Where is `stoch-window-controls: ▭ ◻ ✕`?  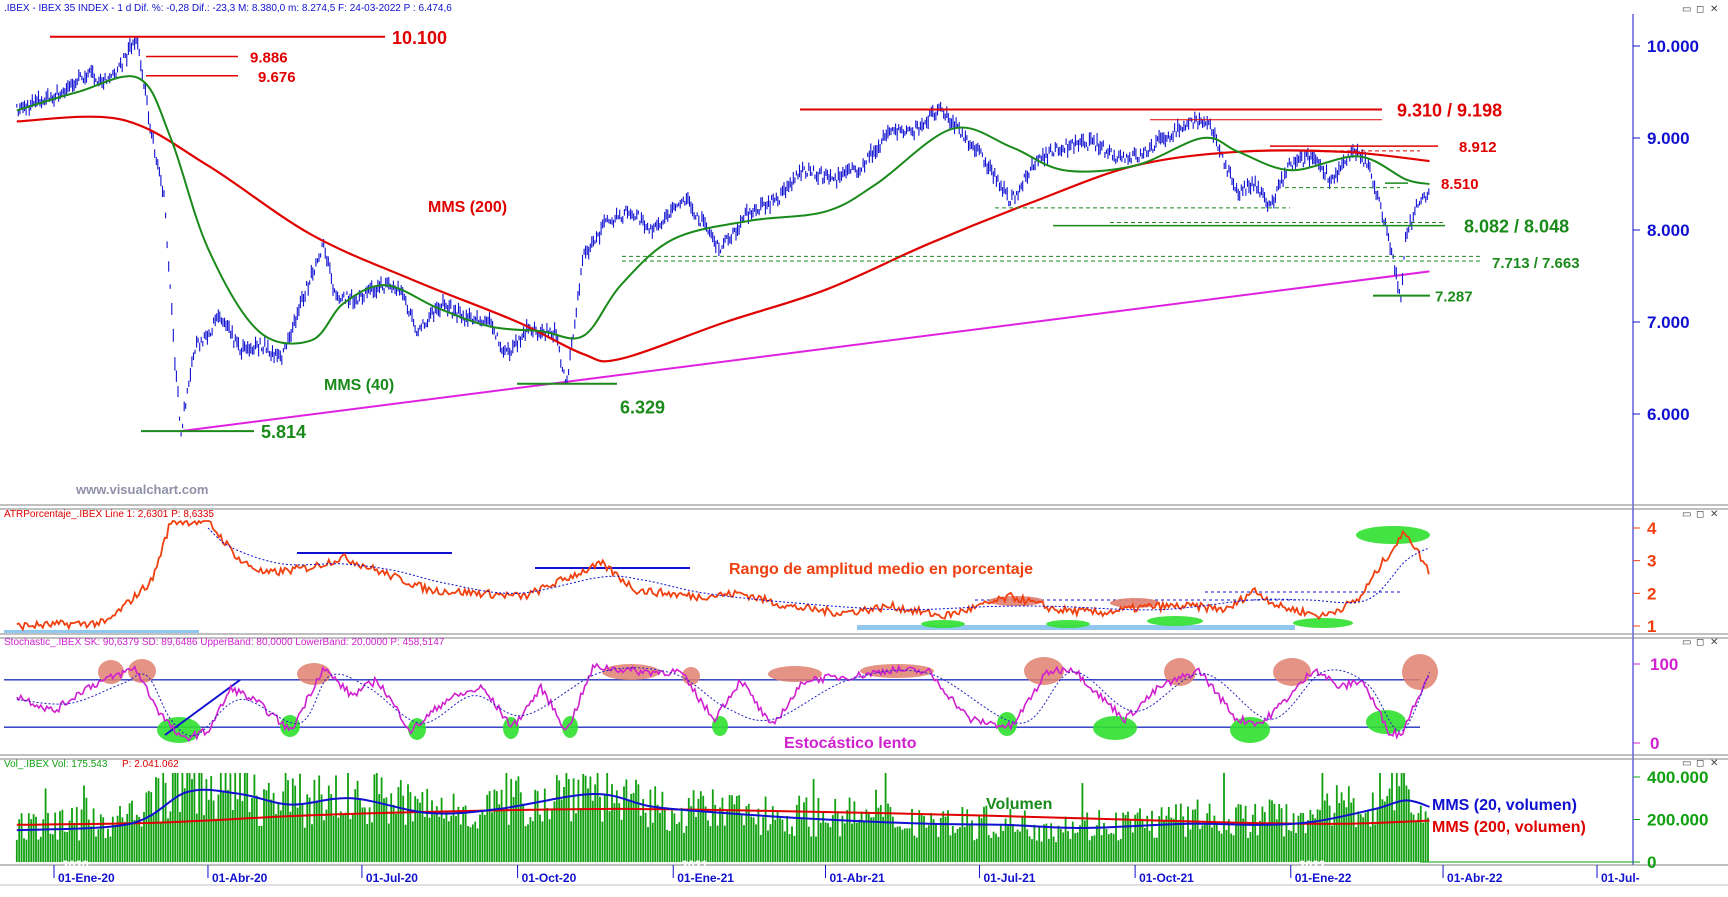 stoch-window-controls: ▭ ◻ ✕ is located at coordinates (1700, 642).